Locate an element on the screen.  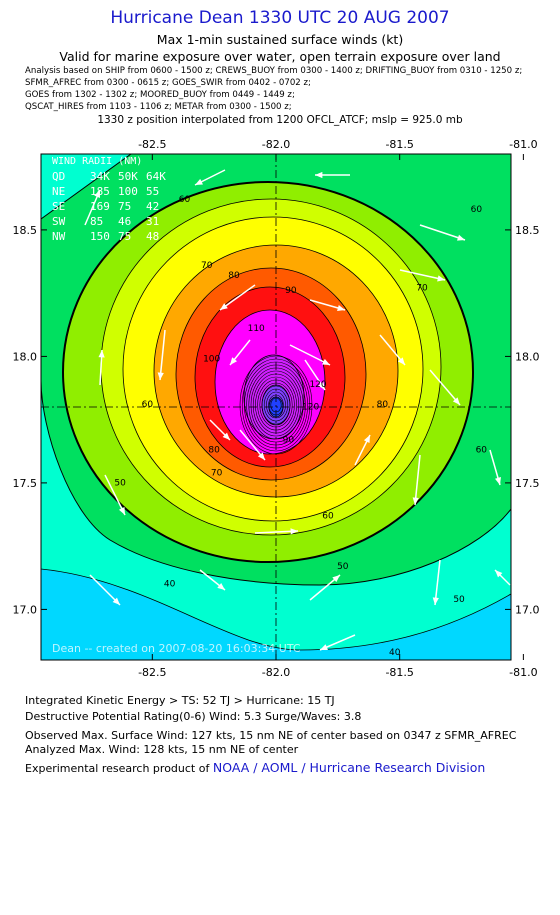
wind-radii-cell: 75 is located at coordinates (124, 206).